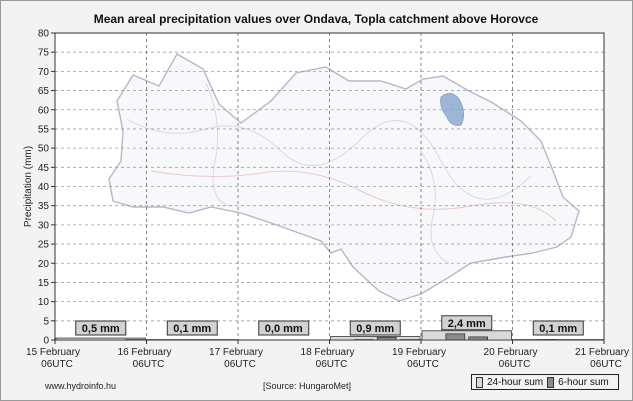 This screenshot has width=633, height=401. Describe the element at coordinates (44, 129) in the screenshot. I see `y-tick-label: 55` at that location.